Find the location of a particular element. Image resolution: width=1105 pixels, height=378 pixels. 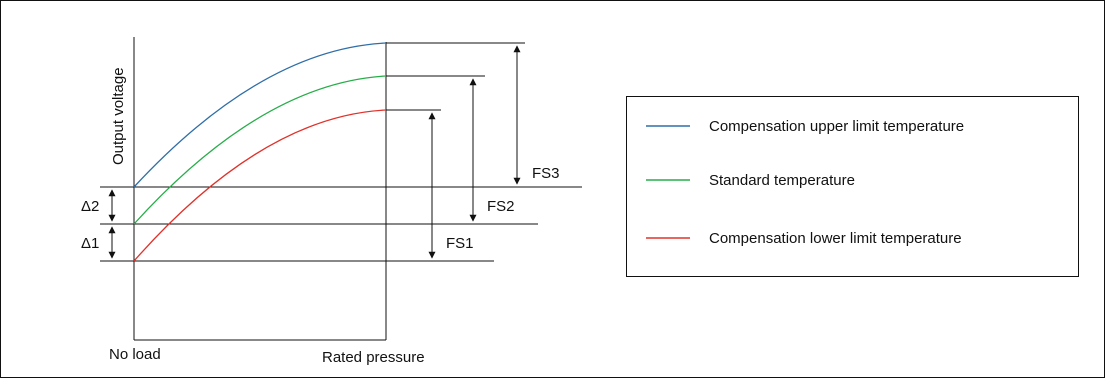

curve-lower-limit is located at coordinates (260, 185).